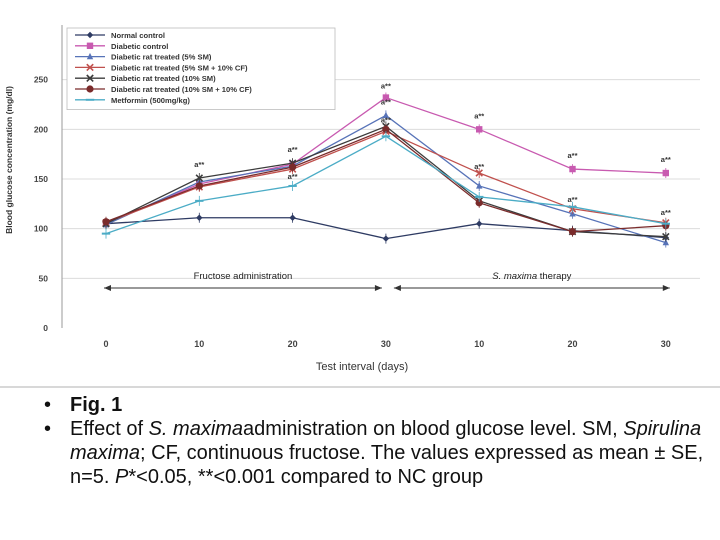 This screenshot has width=720, height=540. What do you see at coordinates (41, 204) in the screenshot?
I see `y-ticks: 0 50 100 150 200 250` at bounding box center [41, 204].